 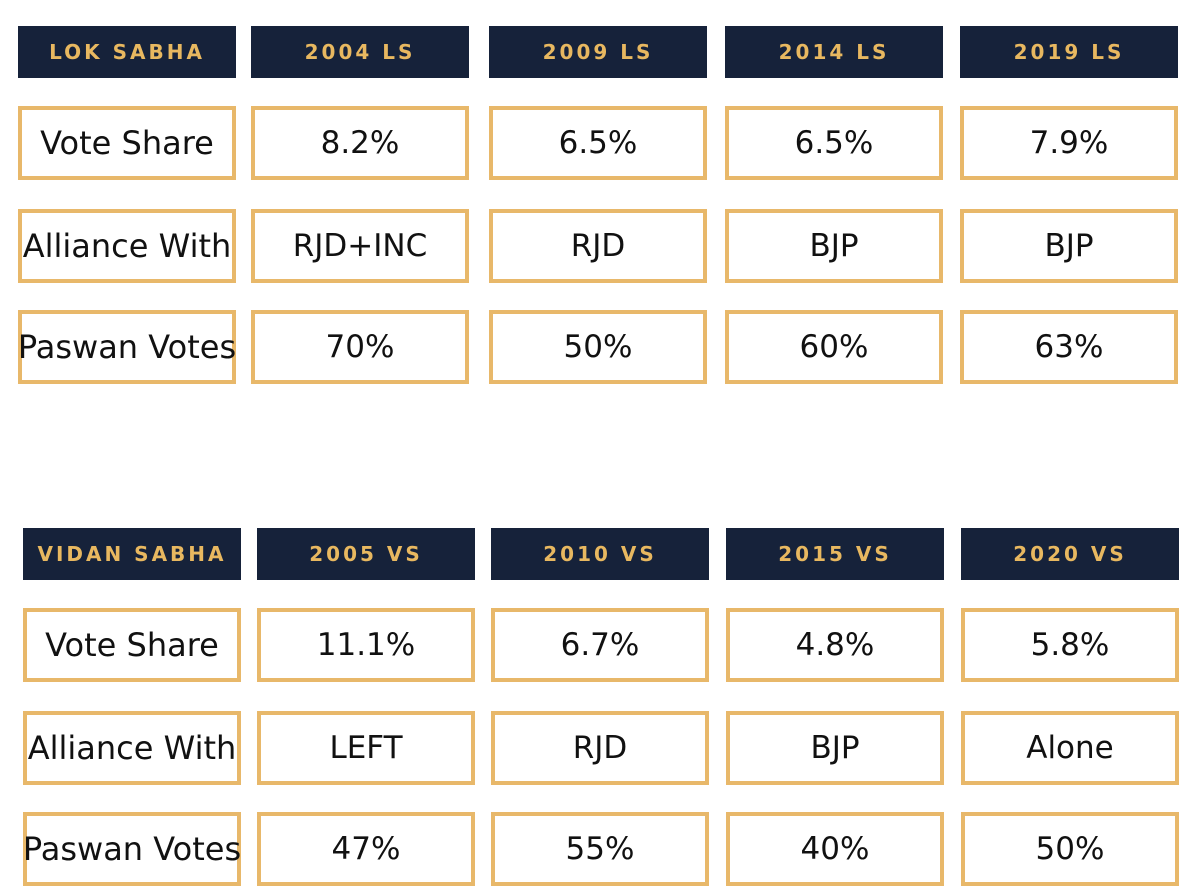 I want to click on table-cell: 11.1%, so click(x=366, y=645).